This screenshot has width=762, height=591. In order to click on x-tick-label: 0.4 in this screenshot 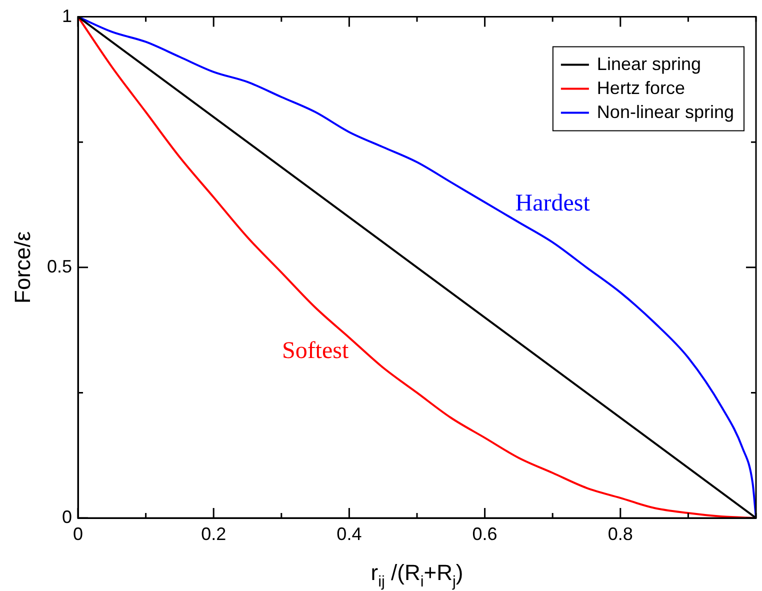, I will do `click(349, 534)`.